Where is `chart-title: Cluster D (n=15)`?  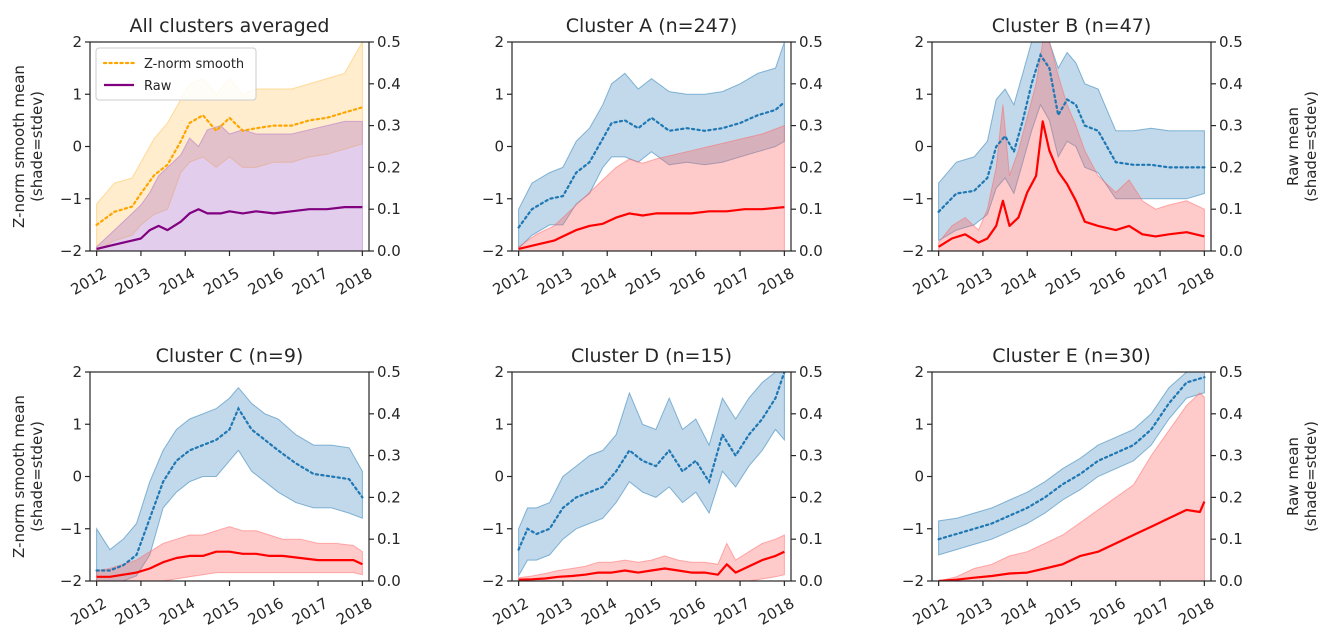 chart-title: Cluster D (n=15) is located at coordinates (651, 356).